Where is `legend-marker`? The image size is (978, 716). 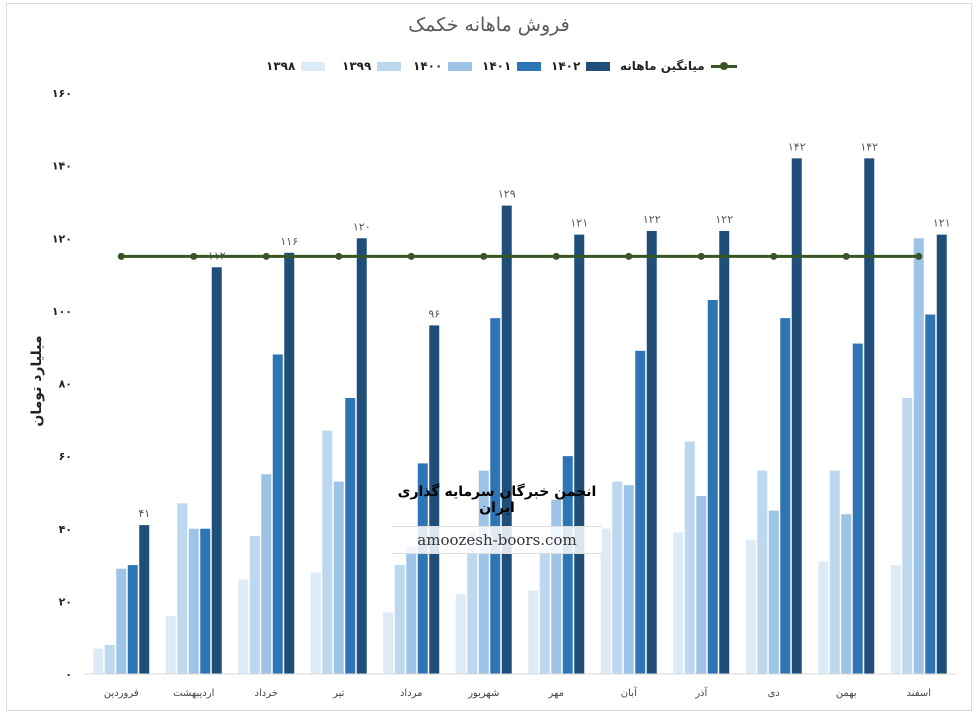 legend-marker is located at coordinates (723, 65).